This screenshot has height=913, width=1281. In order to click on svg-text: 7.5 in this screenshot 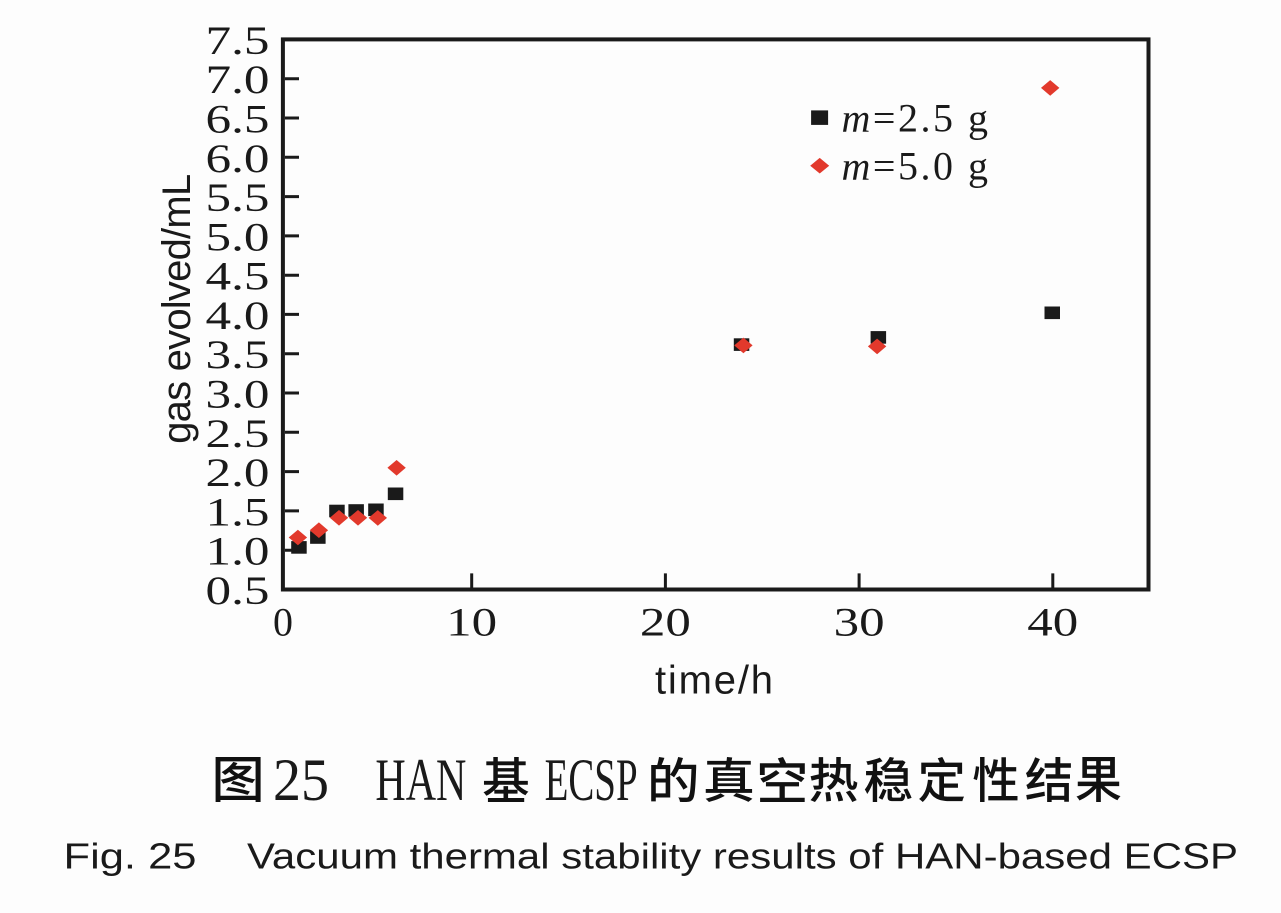, I will do `click(238, 40)`.